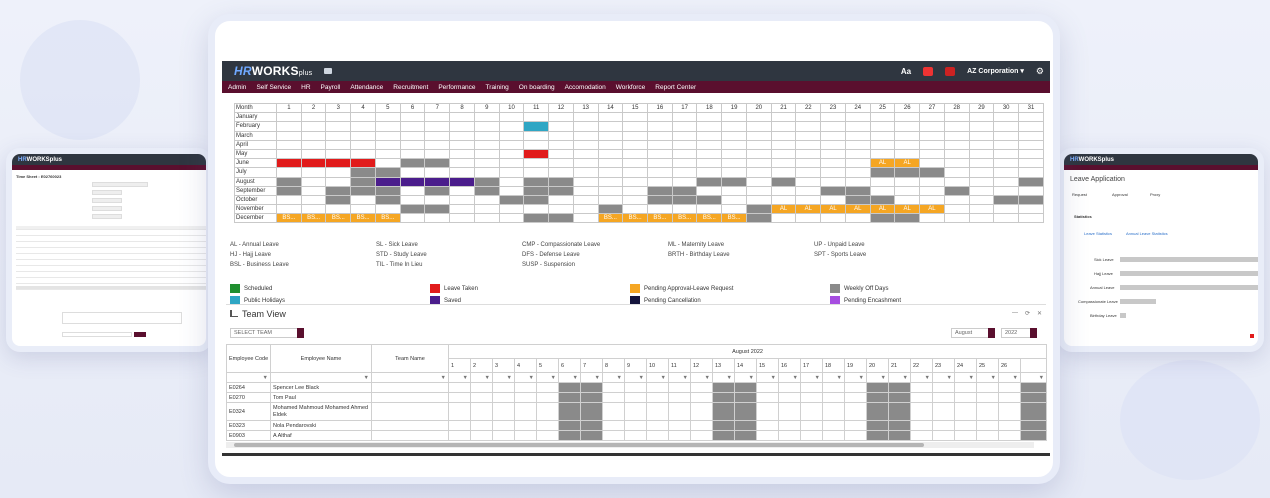 This screenshot has height=498, width=1270. What do you see at coordinates (306, 87) in the screenshot?
I see `nav-item: HR` at bounding box center [306, 87].